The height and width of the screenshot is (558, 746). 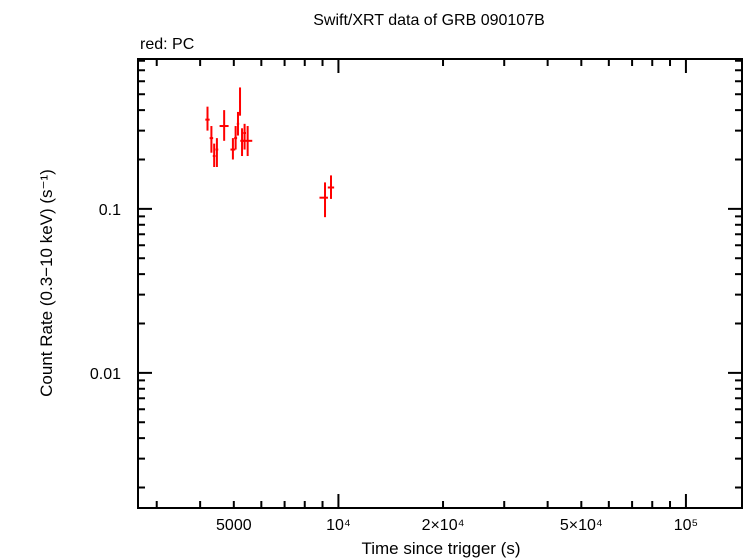 I want to click on x-axis-label: Time since trigger (s), so click(x=440, y=548).